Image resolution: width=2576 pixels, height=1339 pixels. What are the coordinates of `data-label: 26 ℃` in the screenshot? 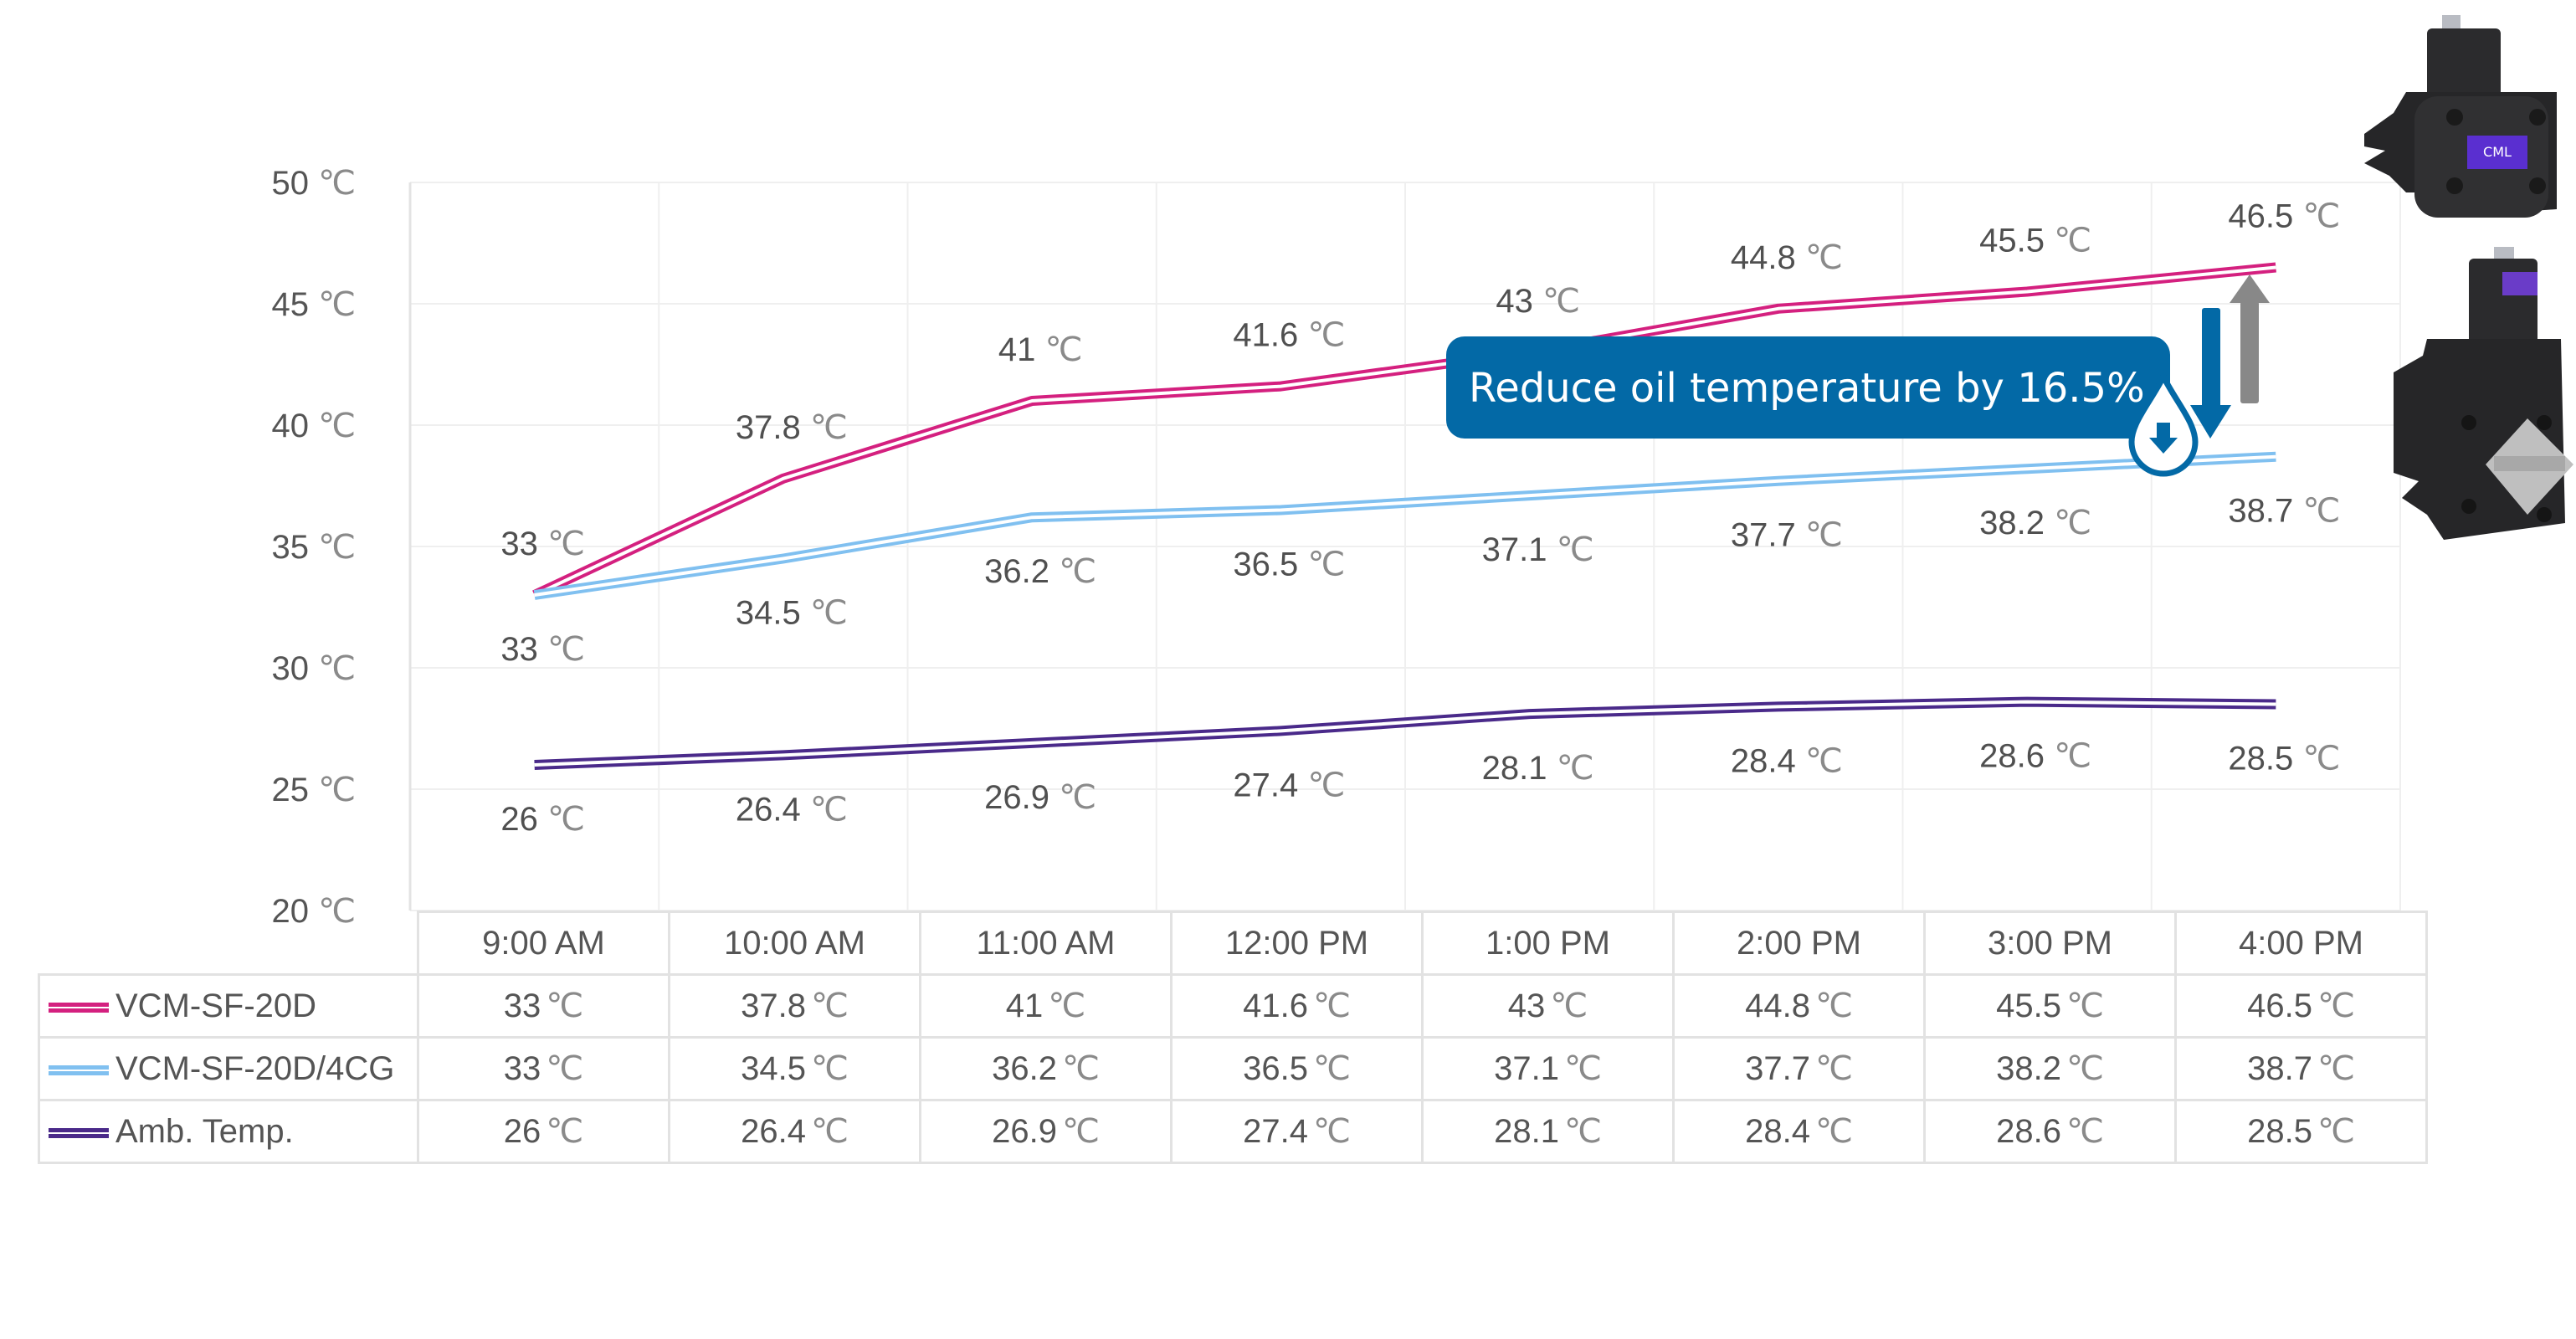 It's located at (542, 819).